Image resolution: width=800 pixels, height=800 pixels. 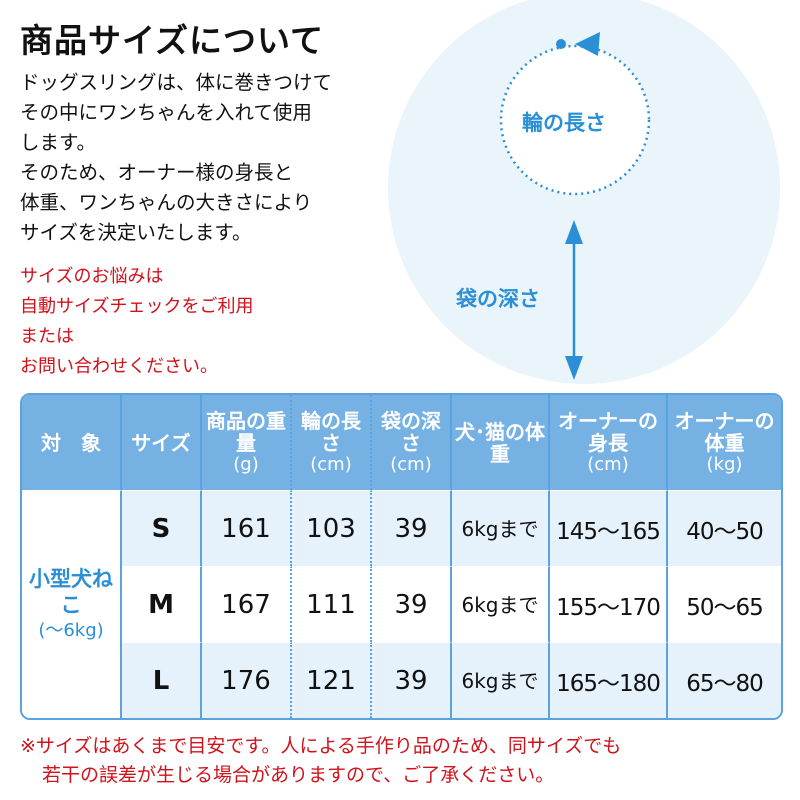 I want to click on target-cell: 小型犬ねこ (～6kg), so click(x=72, y=604).